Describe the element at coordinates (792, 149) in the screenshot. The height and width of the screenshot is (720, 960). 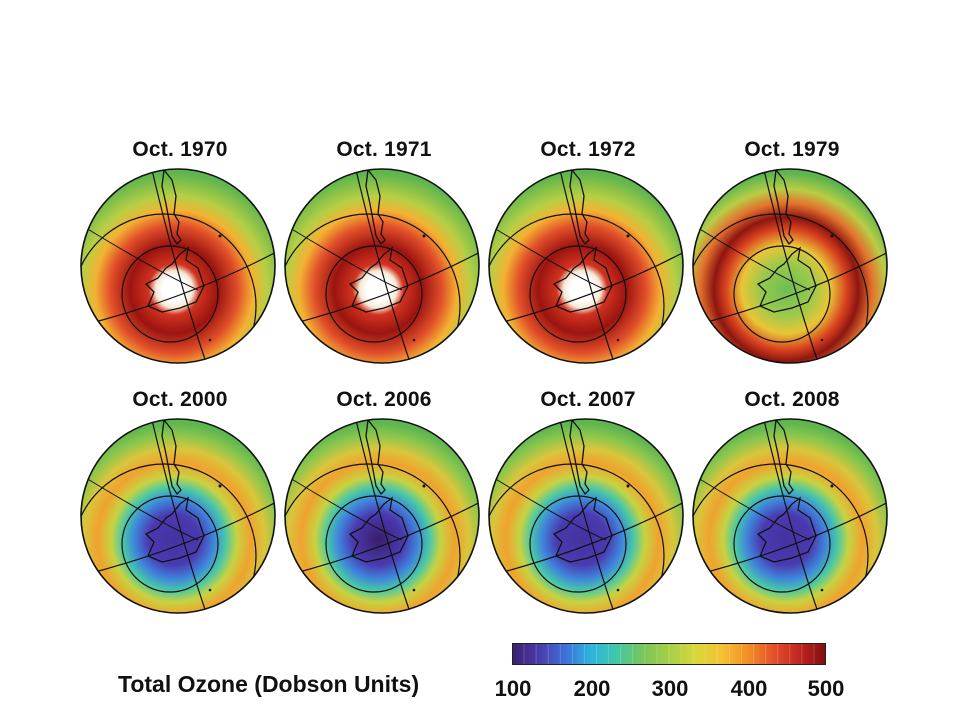
I see `panel-title: Oct. 1979` at that location.